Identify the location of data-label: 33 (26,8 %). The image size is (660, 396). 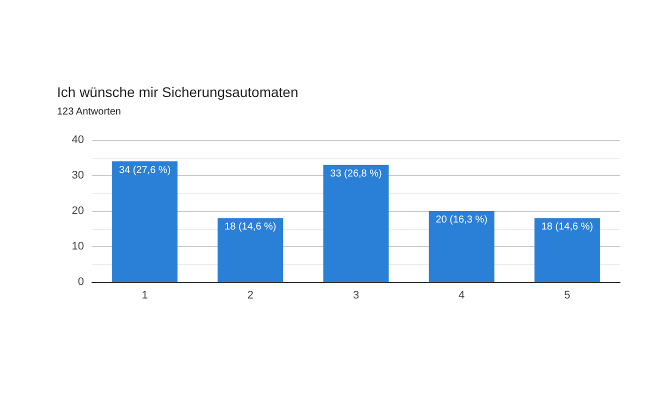
(356, 174).